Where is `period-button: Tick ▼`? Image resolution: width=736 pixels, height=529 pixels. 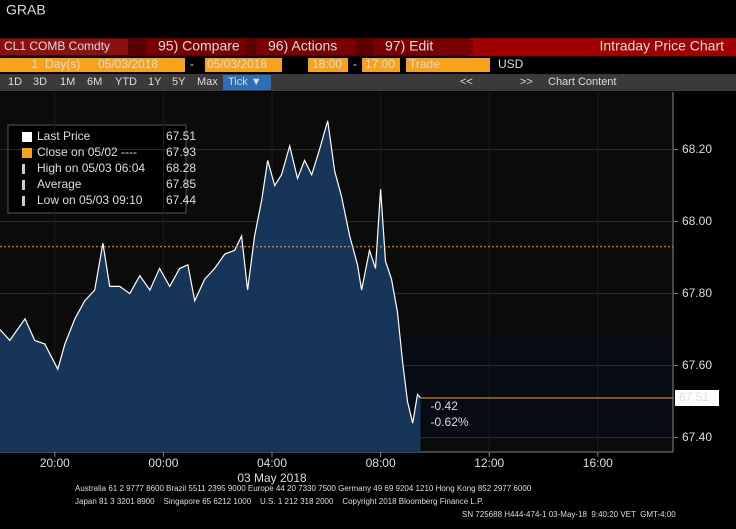 period-button: Tick ▼ is located at coordinates (245, 82).